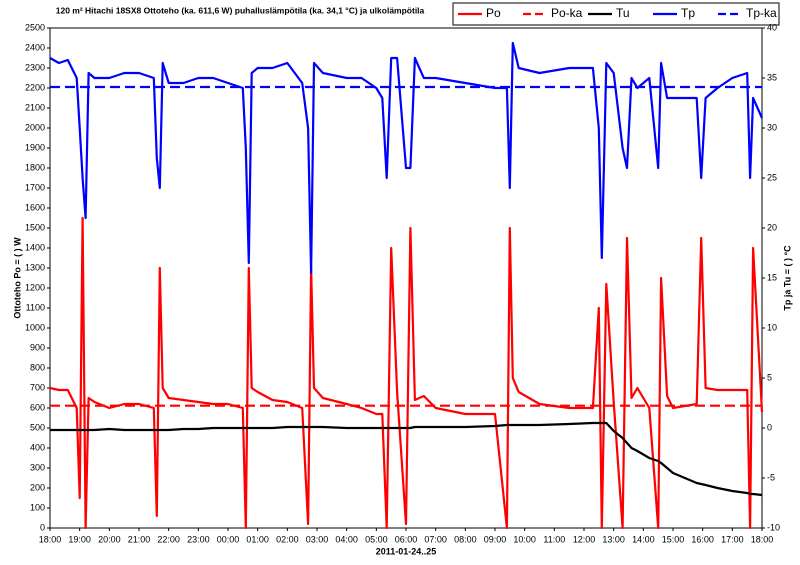  What do you see at coordinates (772, 327) in the screenshot?
I see `y2-tick-label: 10` at bounding box center [772, 327].